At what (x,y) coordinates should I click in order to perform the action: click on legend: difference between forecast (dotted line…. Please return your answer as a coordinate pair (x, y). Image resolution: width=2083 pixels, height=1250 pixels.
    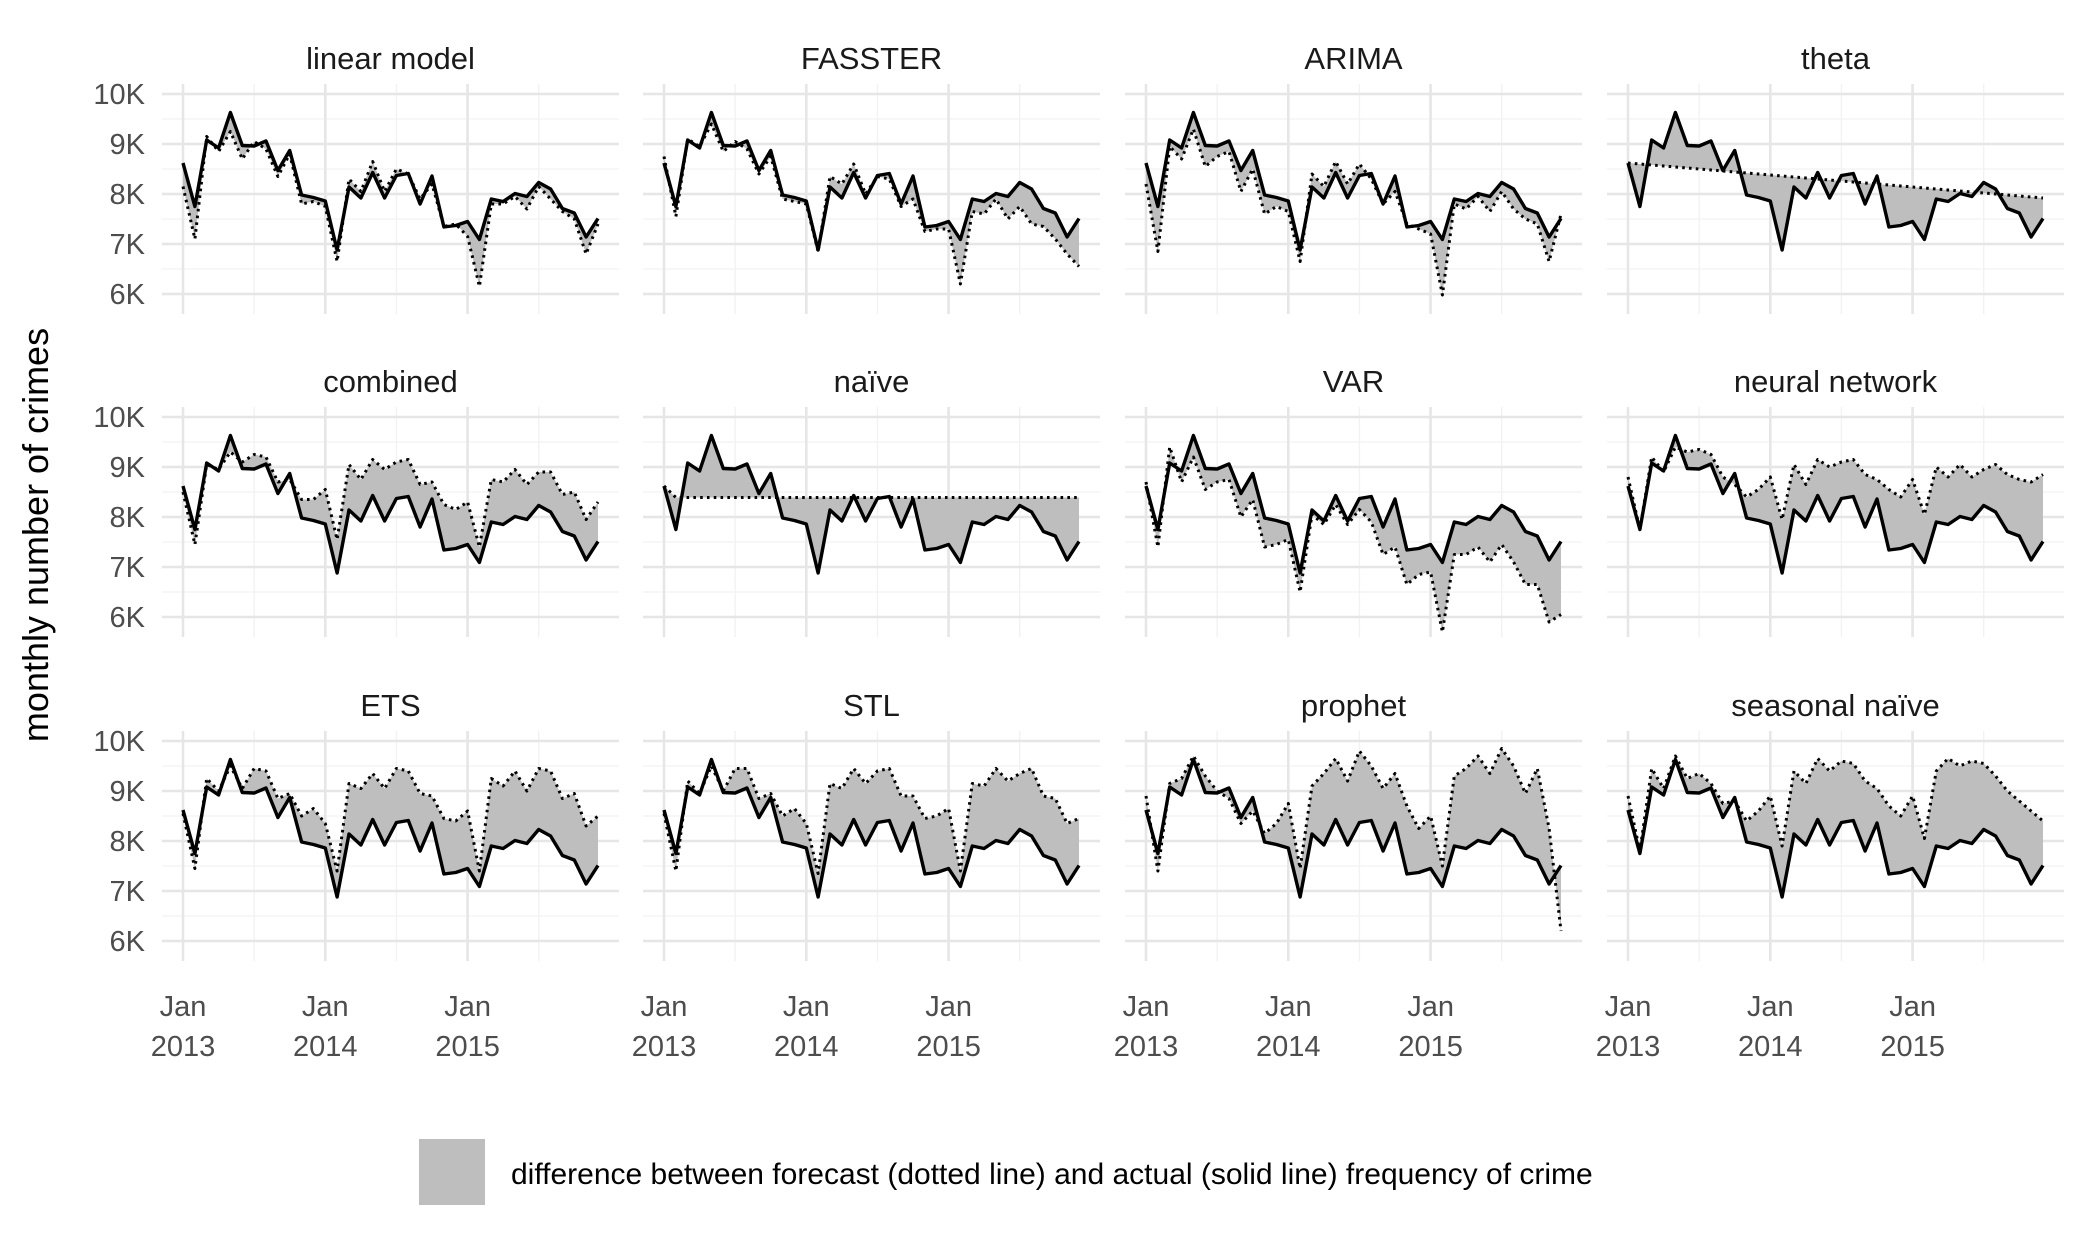
    Looking at the image, I should click on (1006, 1172).